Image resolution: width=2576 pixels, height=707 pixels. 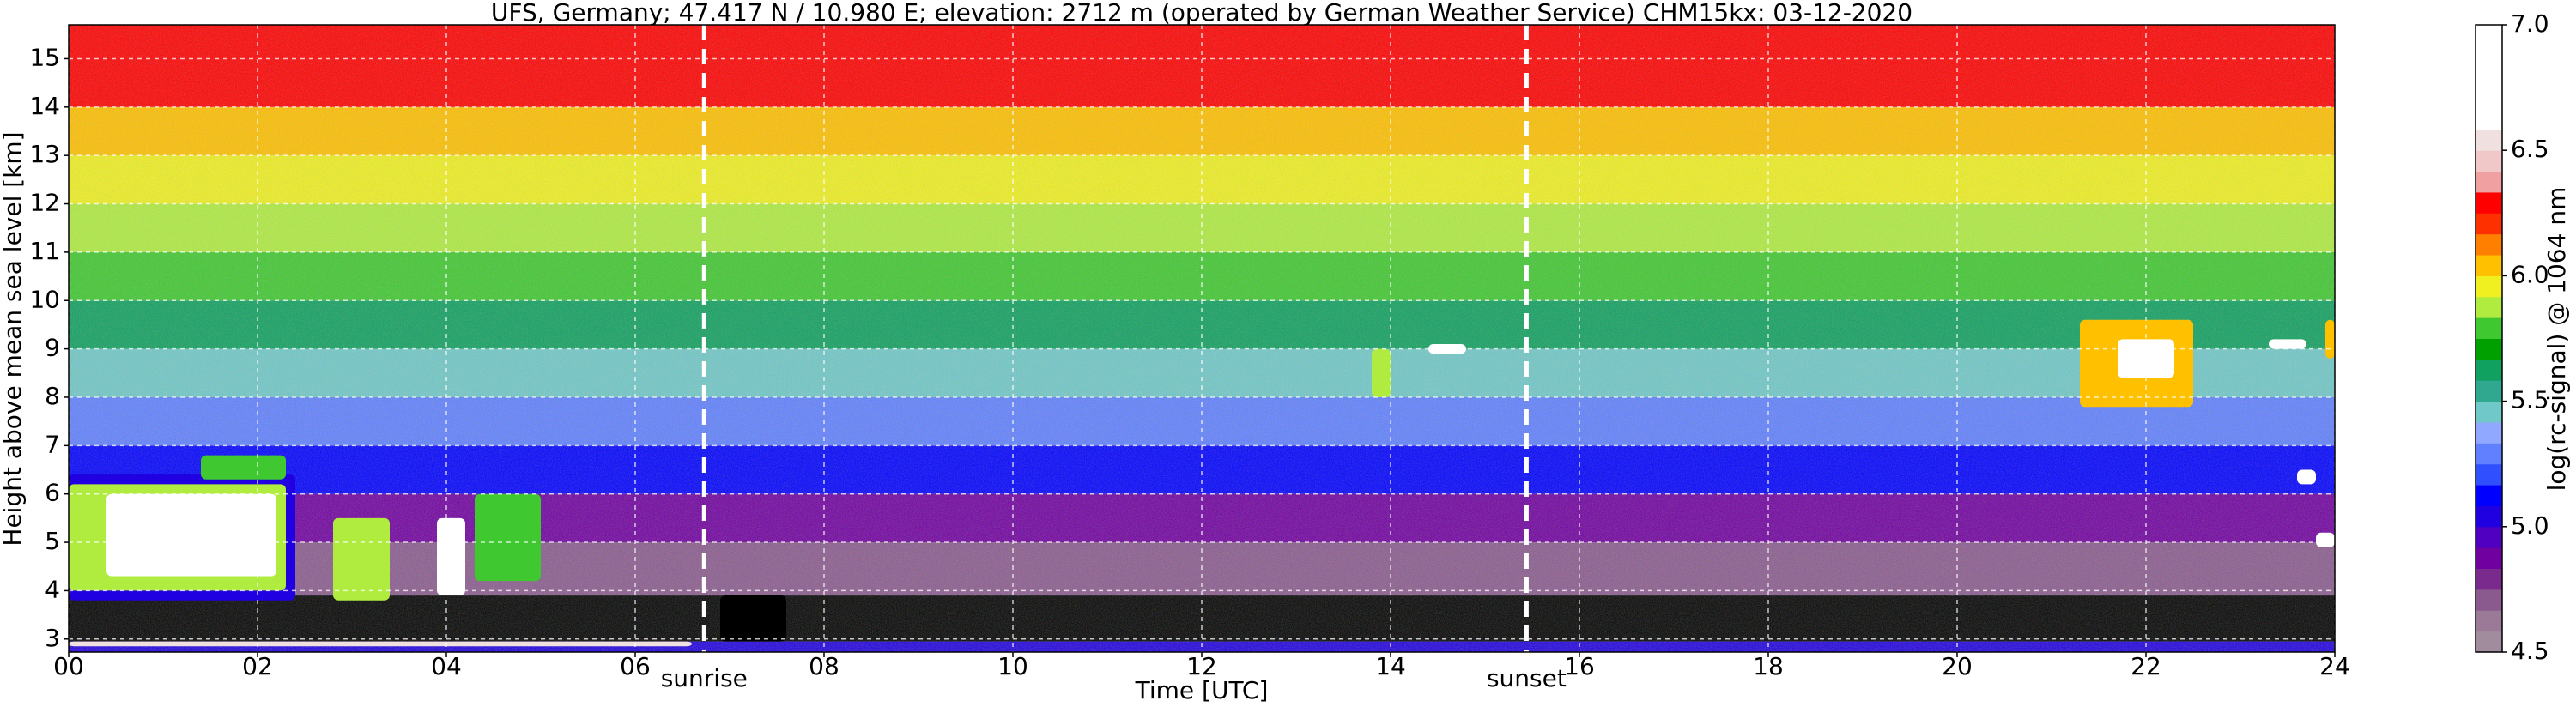 What do you see at coordinates (44, 251) in the screenshot?
I see `y-tick-label: 11` at bounding box center [44, 251].